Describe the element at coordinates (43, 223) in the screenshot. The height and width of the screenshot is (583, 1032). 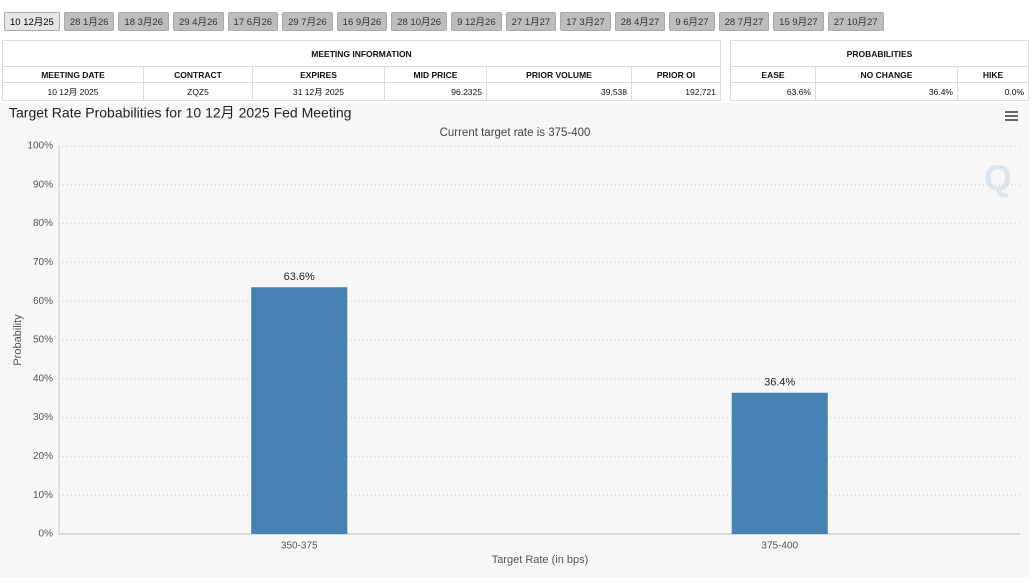
I see `y-tick-label: 80%` at that location.